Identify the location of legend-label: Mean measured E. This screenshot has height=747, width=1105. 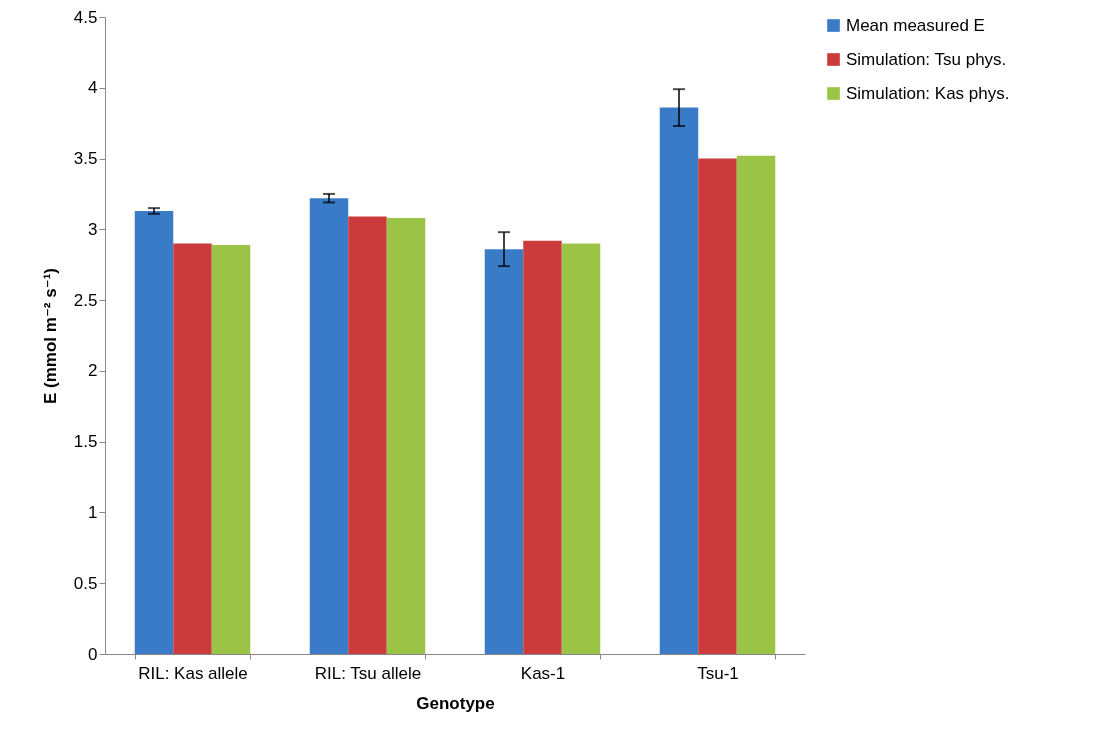
(915, 25).